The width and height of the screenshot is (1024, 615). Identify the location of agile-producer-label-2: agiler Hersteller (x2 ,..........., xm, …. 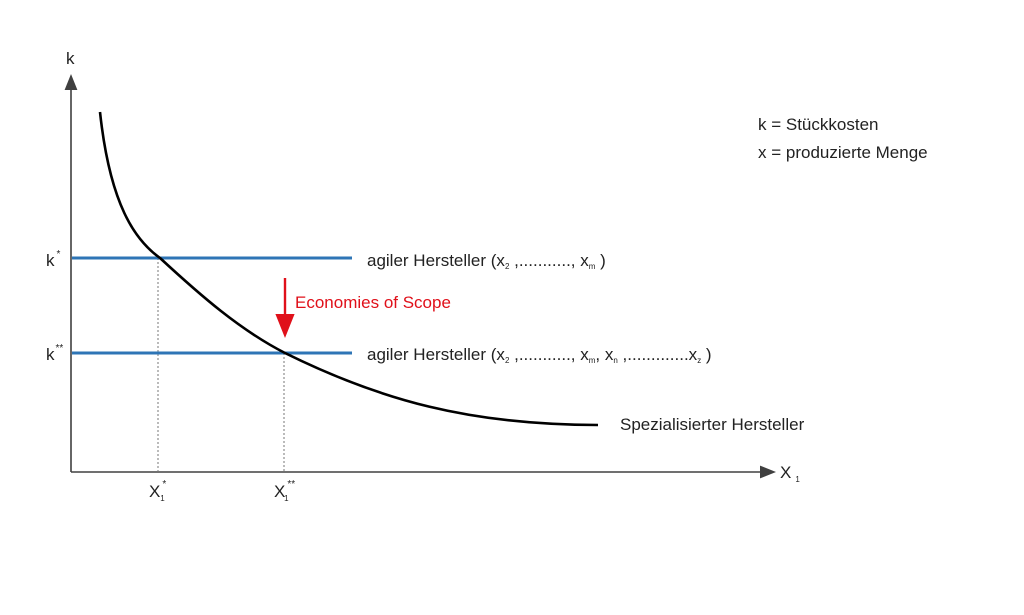
(539, 355).